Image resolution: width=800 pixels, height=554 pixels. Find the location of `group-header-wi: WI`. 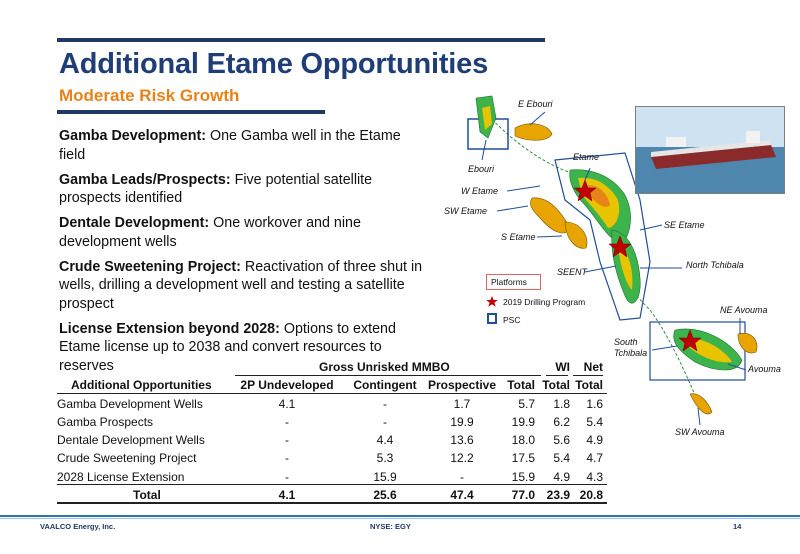

group-header-wi: WI is located at coordinates (562, 367).